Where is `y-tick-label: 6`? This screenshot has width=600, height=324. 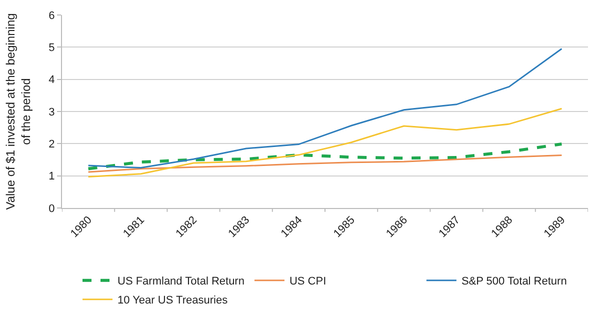
y-tick-label: 6 is located at coordinates (51, 16).